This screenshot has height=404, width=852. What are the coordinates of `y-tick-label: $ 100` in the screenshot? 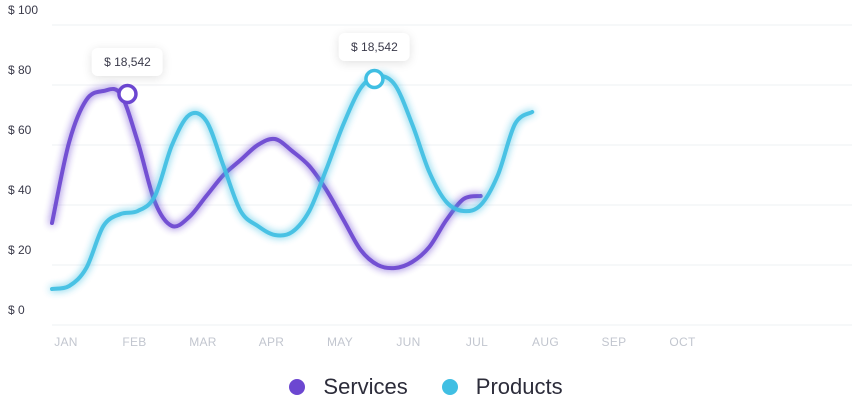 It's located at (23, 10).